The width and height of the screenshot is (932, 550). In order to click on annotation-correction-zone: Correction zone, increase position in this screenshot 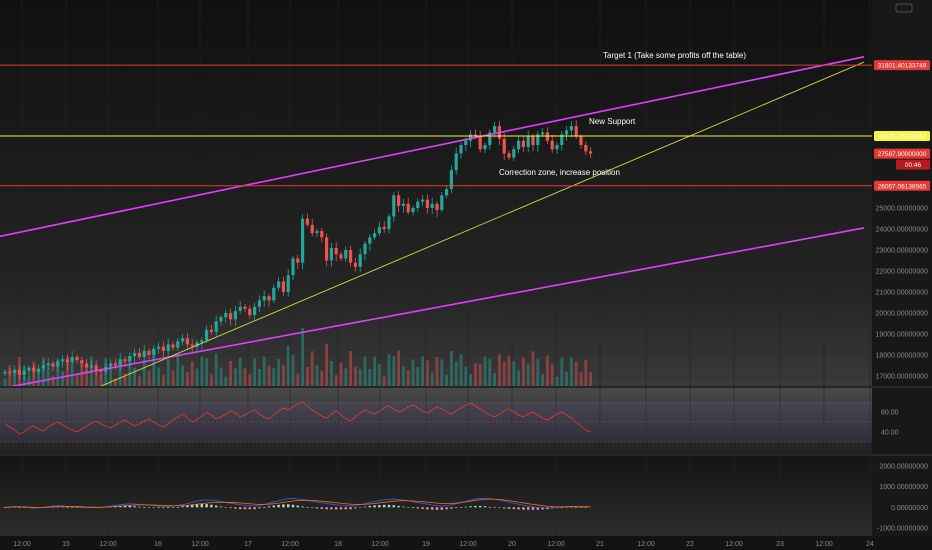, I will do `click(559, 172)`.